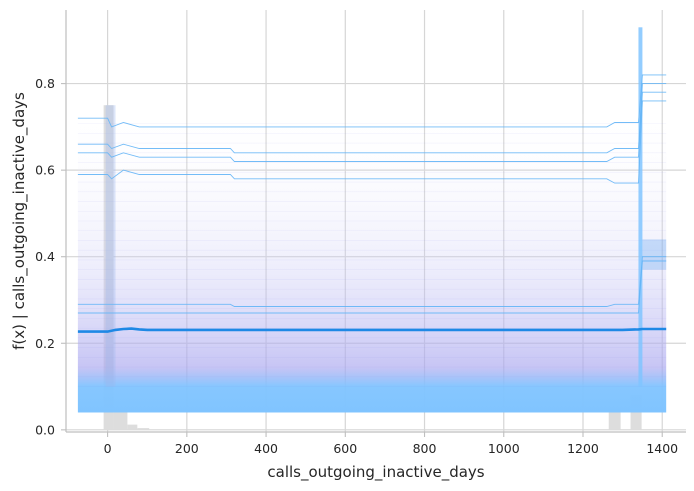  What do you see at coordinates (45, 256) in the screenshot?
I see `y-tick-label: 0.4` at bounding box center [45, 256].